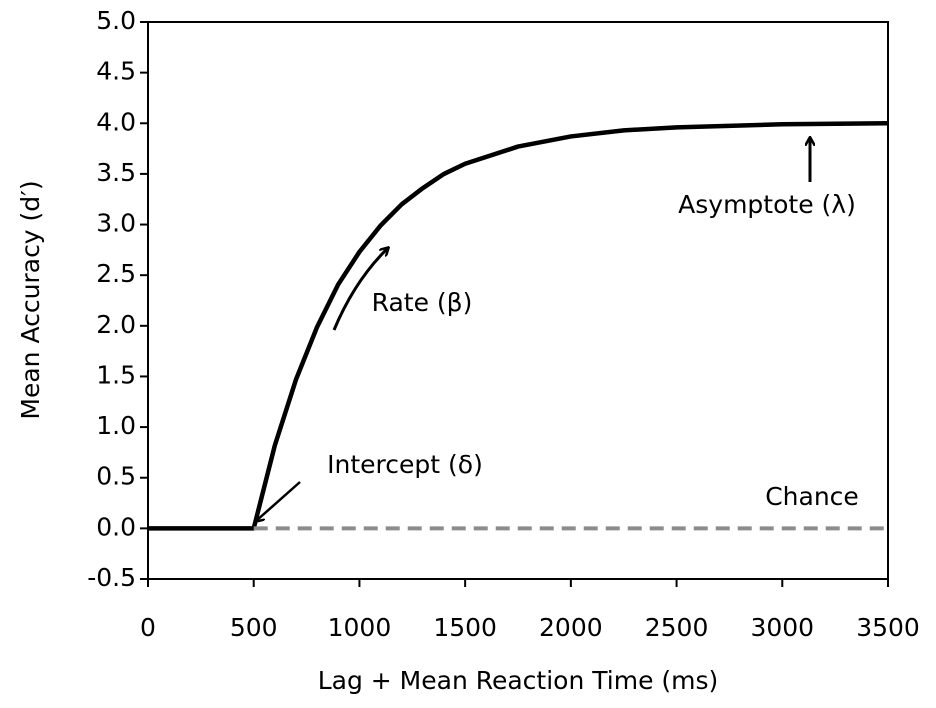 This screenshot has height=708, width=936. What do you see at coordinates (30, 299) in the screenshot?
I see `y-axis-title: Mean Accuracy (d′)` at bounding box center [30, 299].